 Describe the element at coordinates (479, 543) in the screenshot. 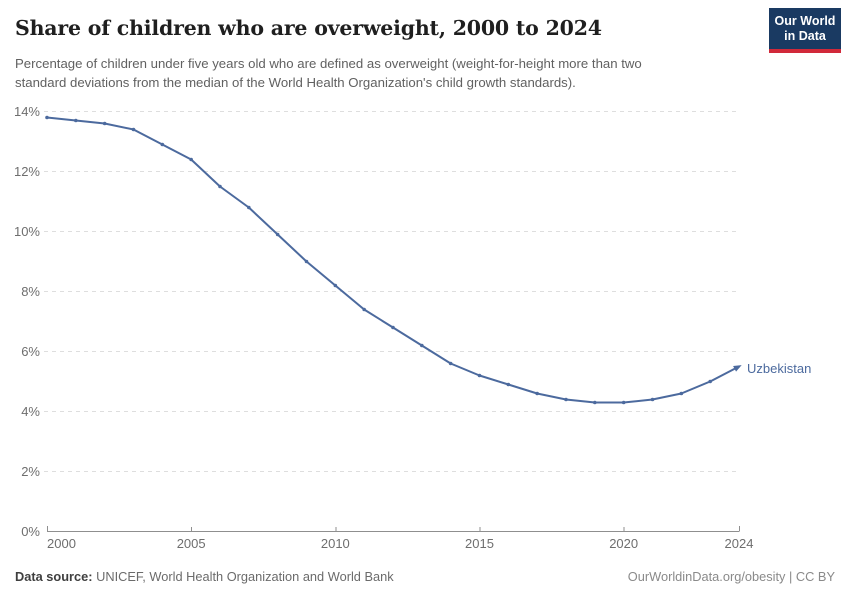

I see `x-axis-tick-label: 2015` at that location.